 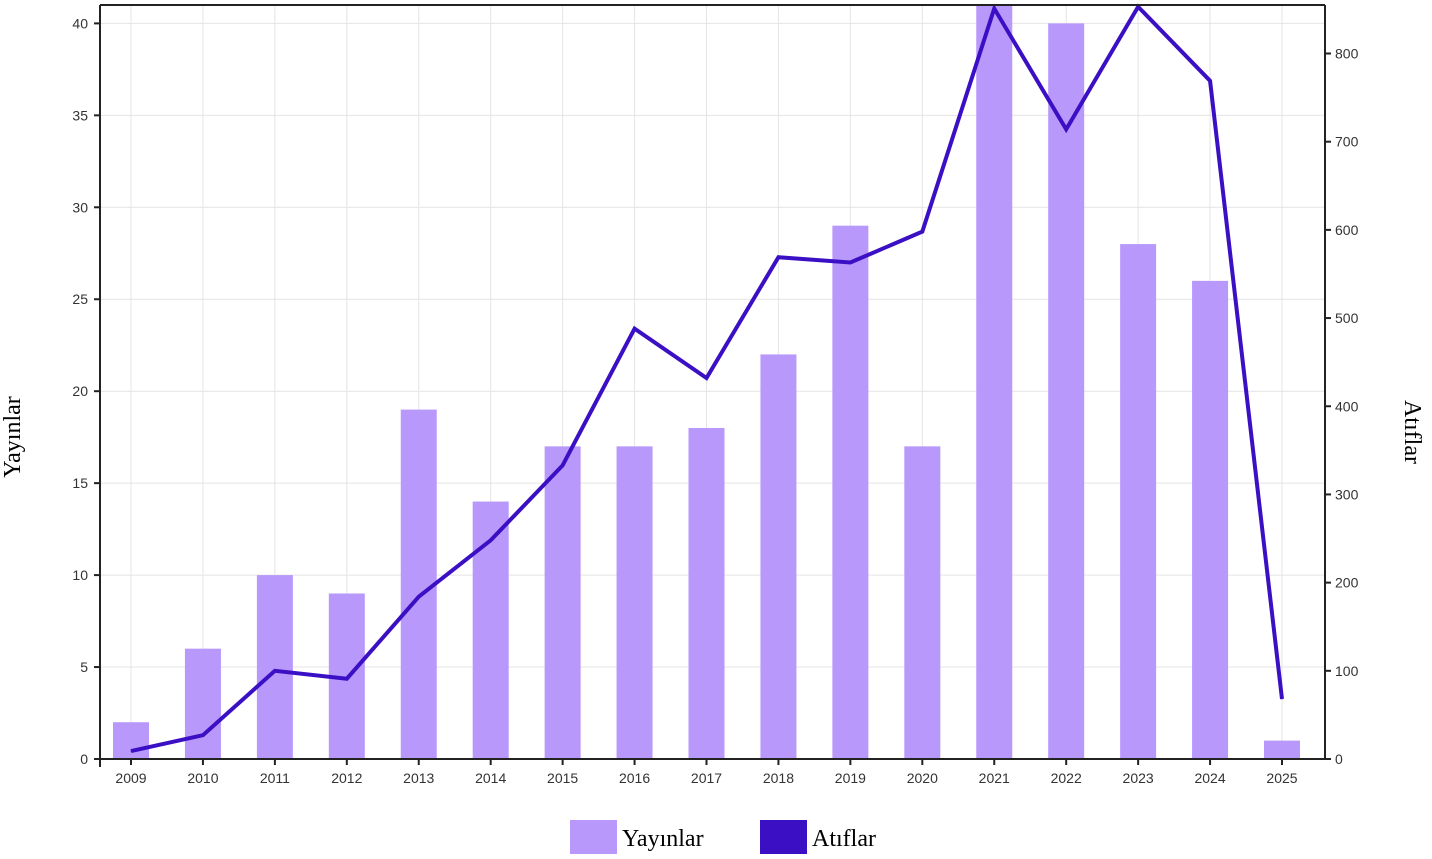 What do you see at coordinates (80, 23) in the screenshot?
I see `y-tick-label: 40` at bounding box center [80, 23].